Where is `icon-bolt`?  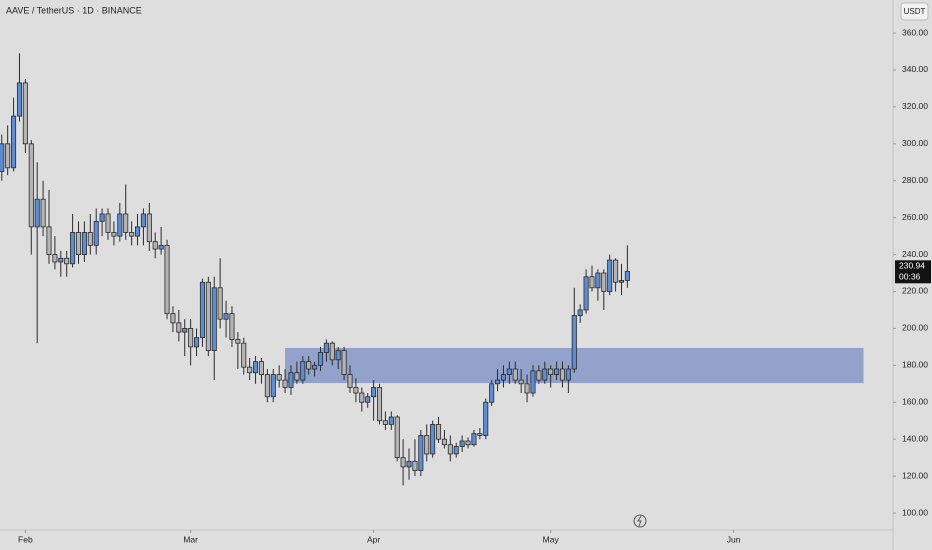
icon-bolt is located at coordinates (639, 521).